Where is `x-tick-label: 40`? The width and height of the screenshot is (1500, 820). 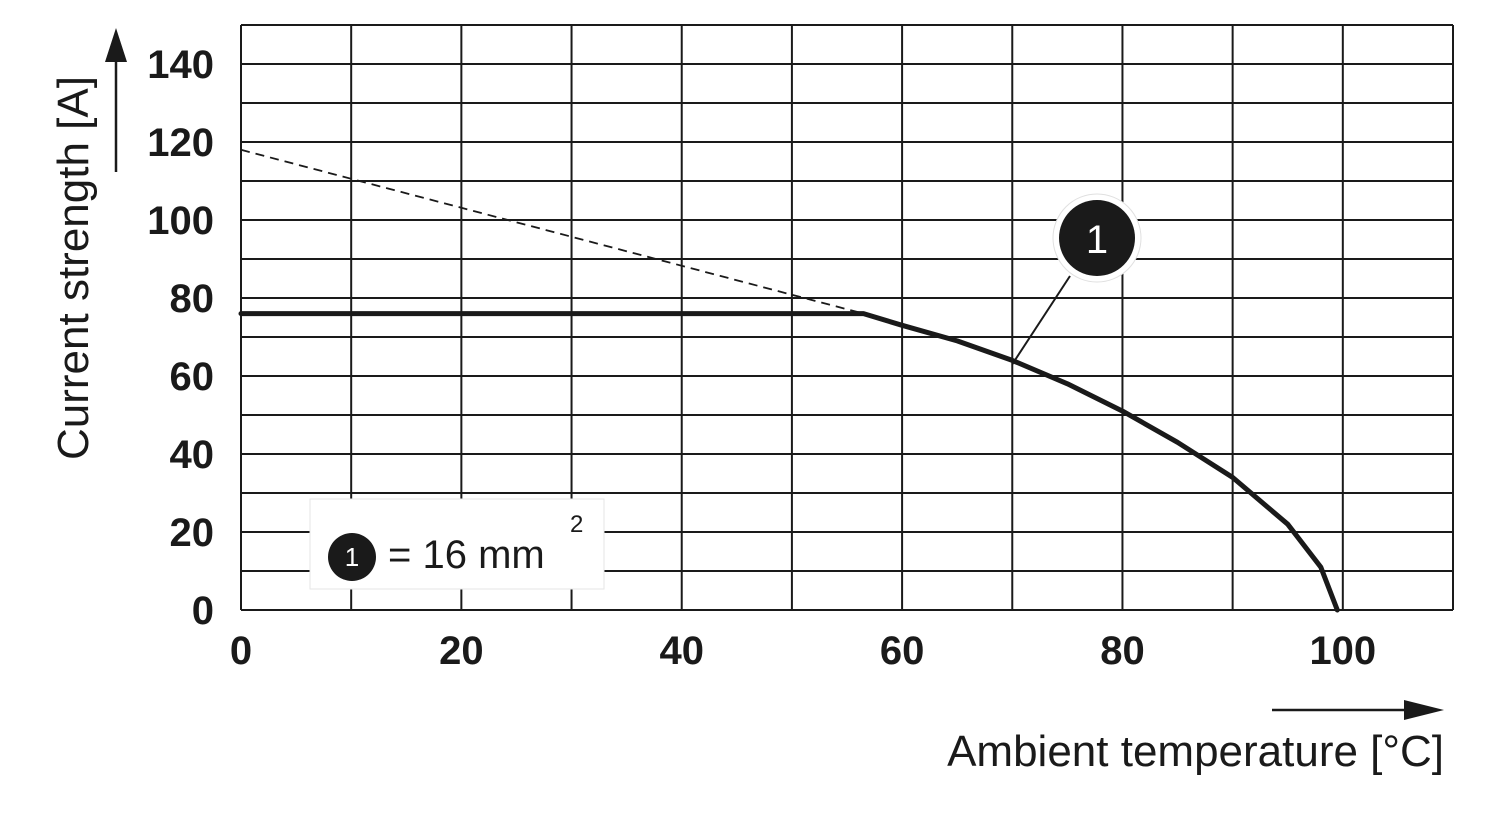
x-tick-label: 40 is located at coordinates (681, 651).